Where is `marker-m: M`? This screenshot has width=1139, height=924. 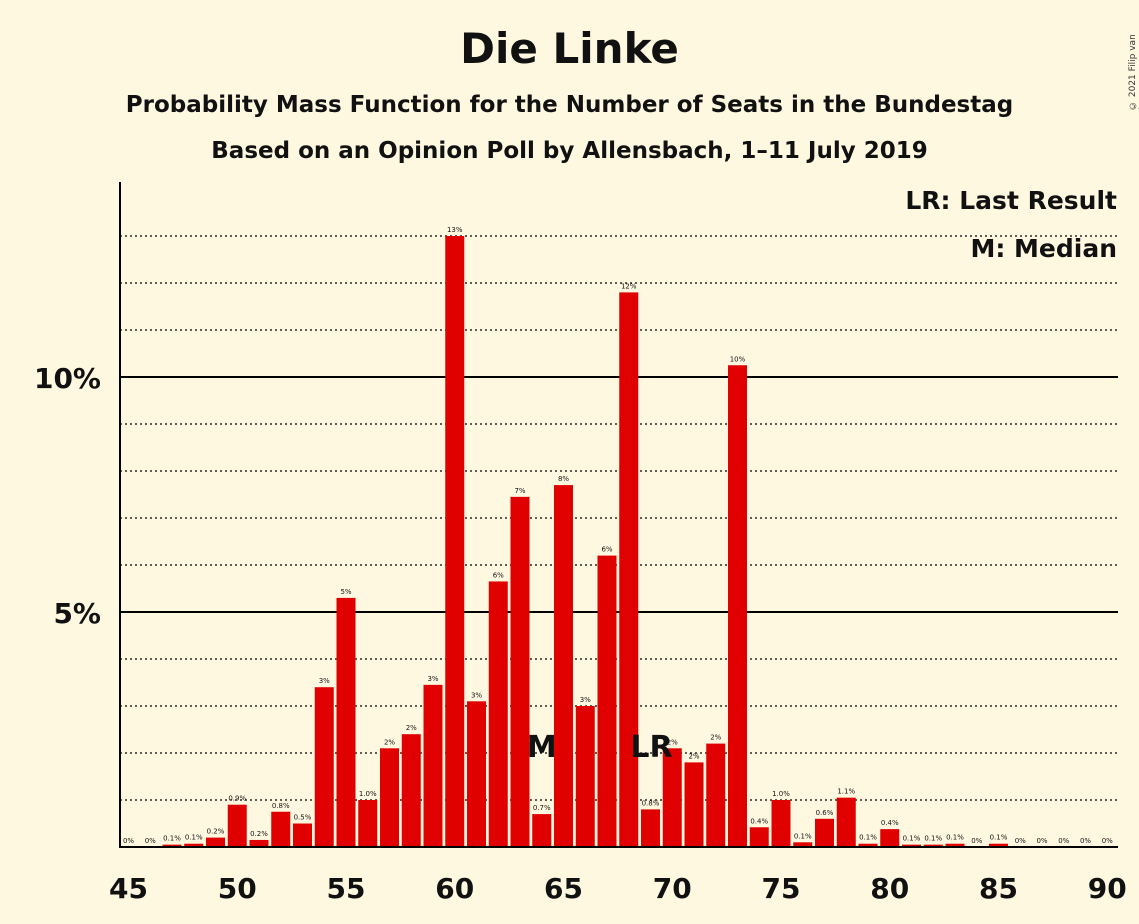
marker-m: M is located at coordinates (542, 747).